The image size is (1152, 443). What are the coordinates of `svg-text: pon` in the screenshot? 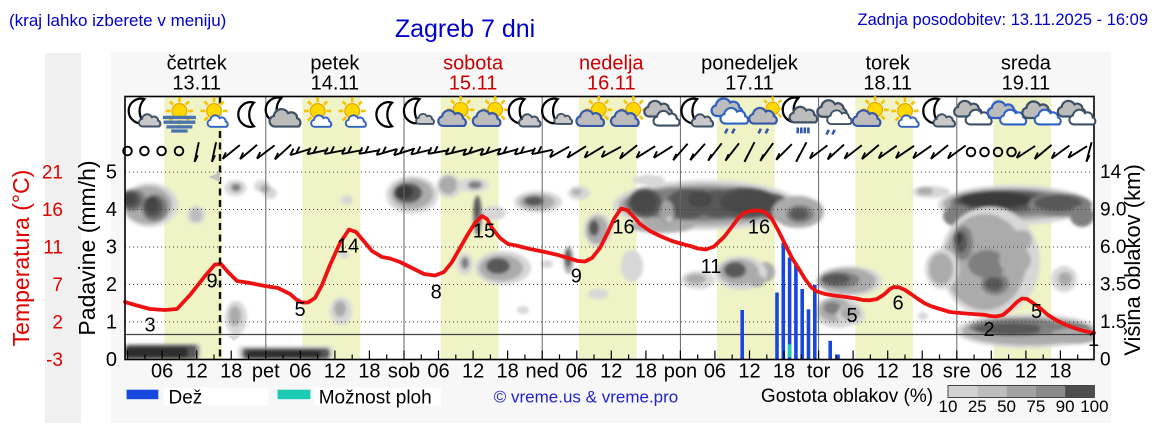 It's located at (680, 372).